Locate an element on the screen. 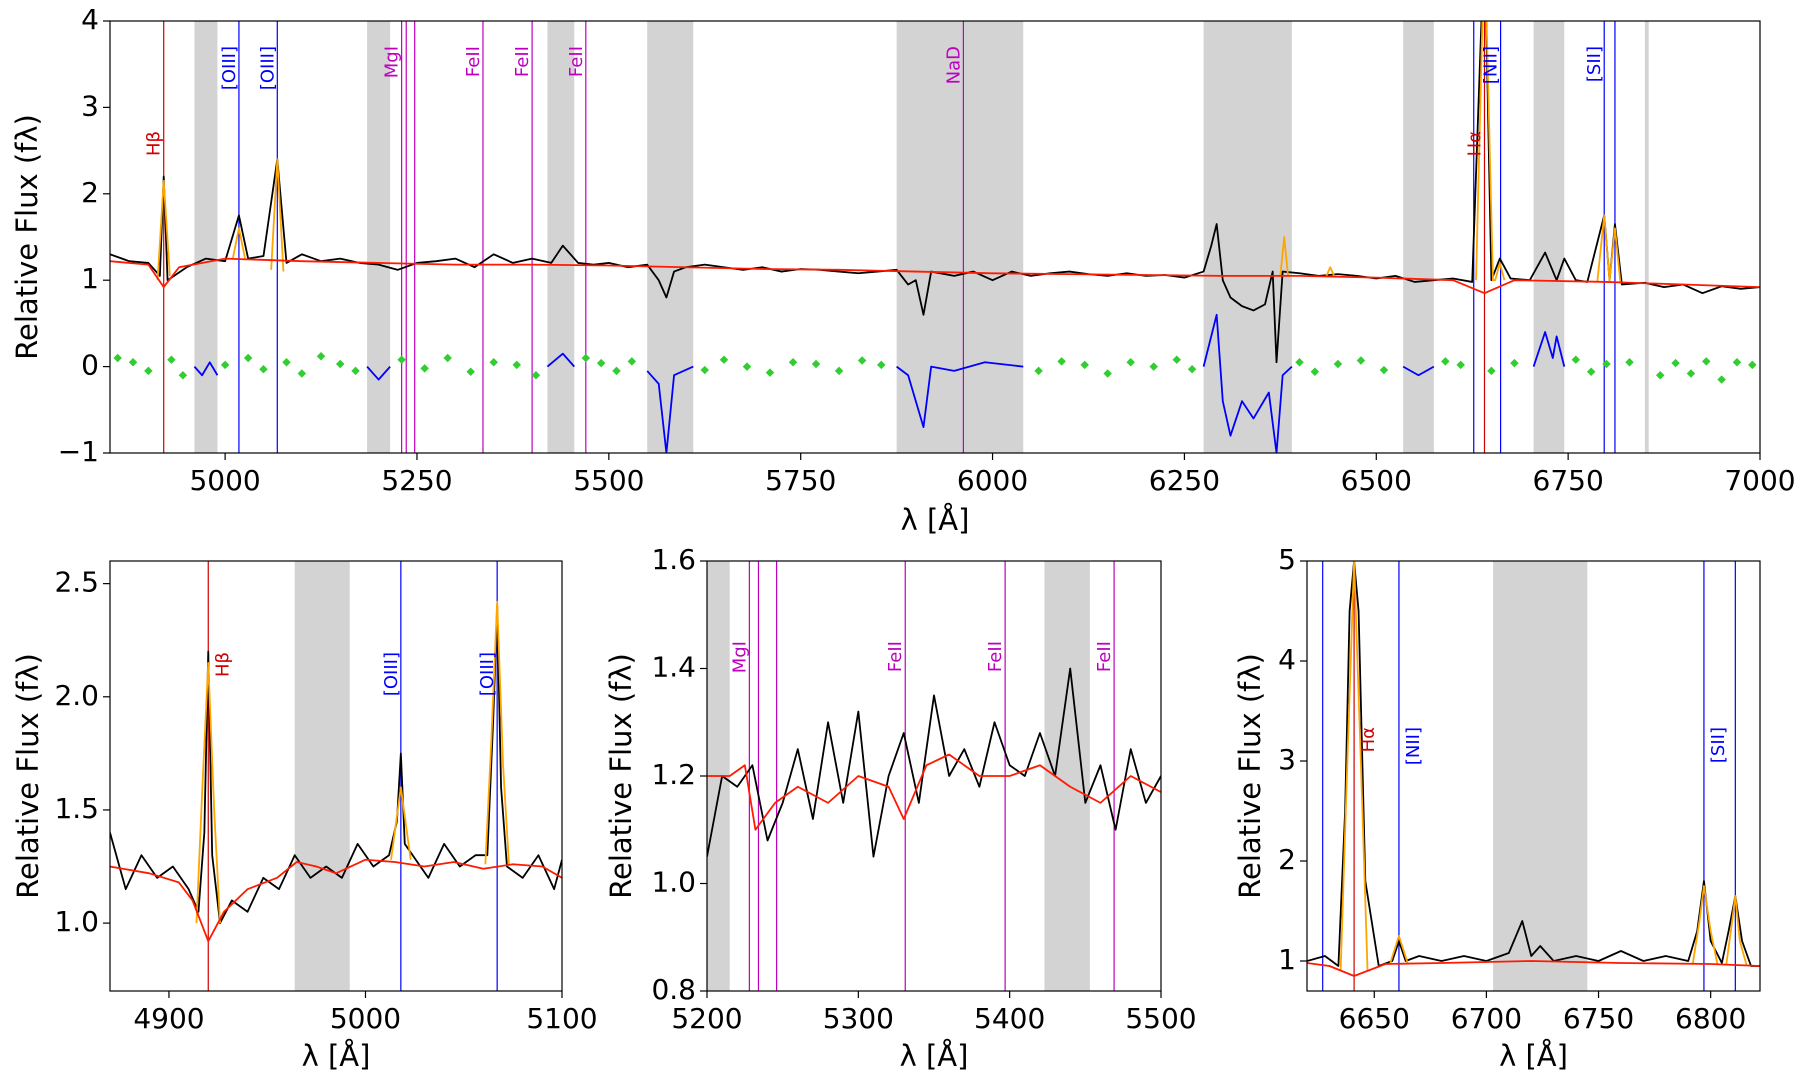 The image size is (1800, 1084). y-tick-label: 5 is located at coordinates (1287, 559).